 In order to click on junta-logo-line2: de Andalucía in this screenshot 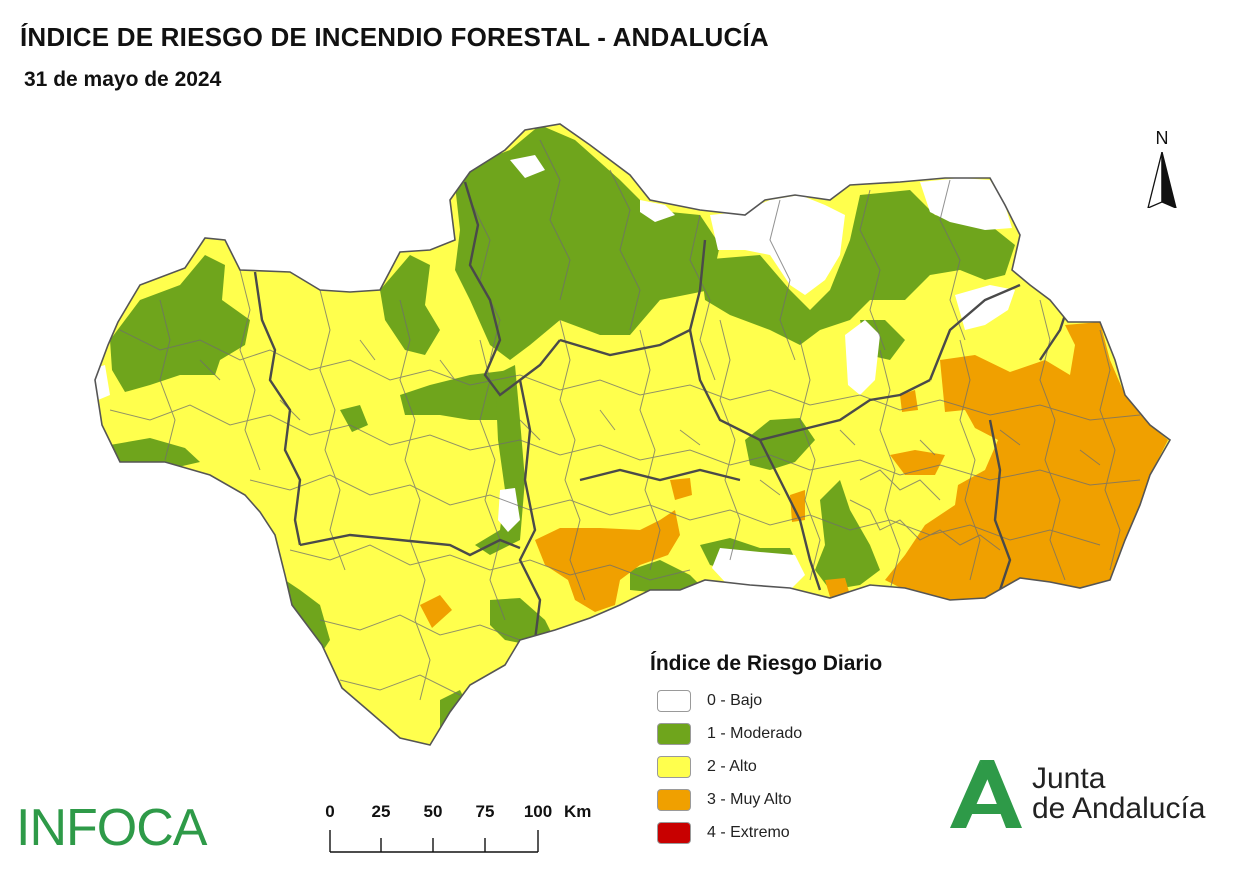, I will do `click(1119, 808)`.